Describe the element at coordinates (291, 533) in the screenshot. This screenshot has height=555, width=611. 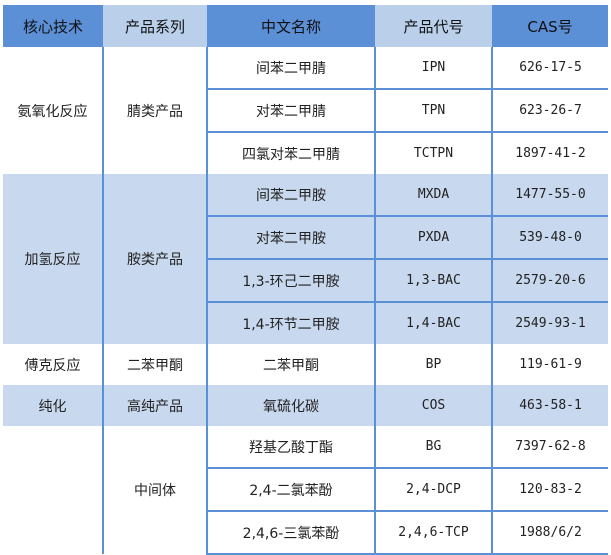
I see `chinese-name-cell: 2,4,6-三氯苯酚` at that location.